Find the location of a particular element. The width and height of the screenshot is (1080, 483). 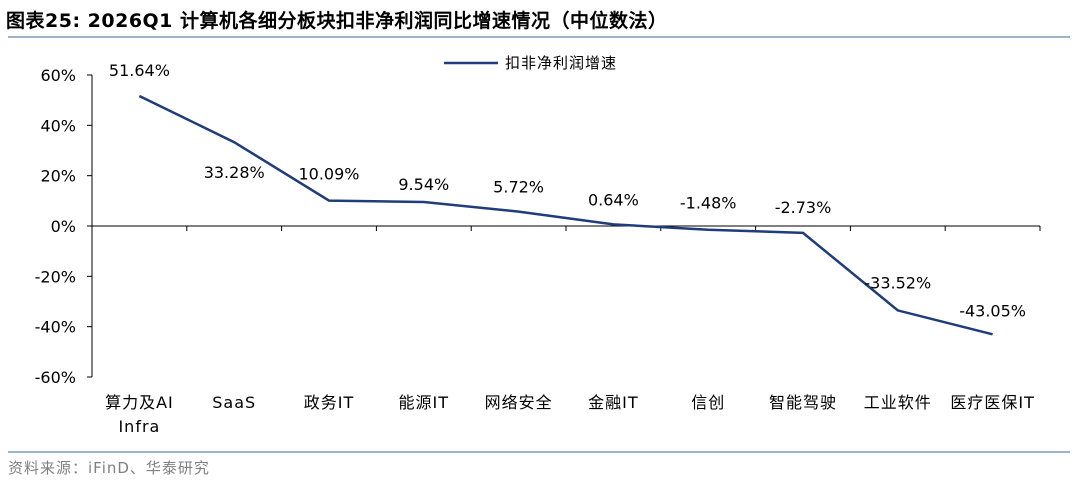

data-label: -43.05% is located at coordinates (992, 310).